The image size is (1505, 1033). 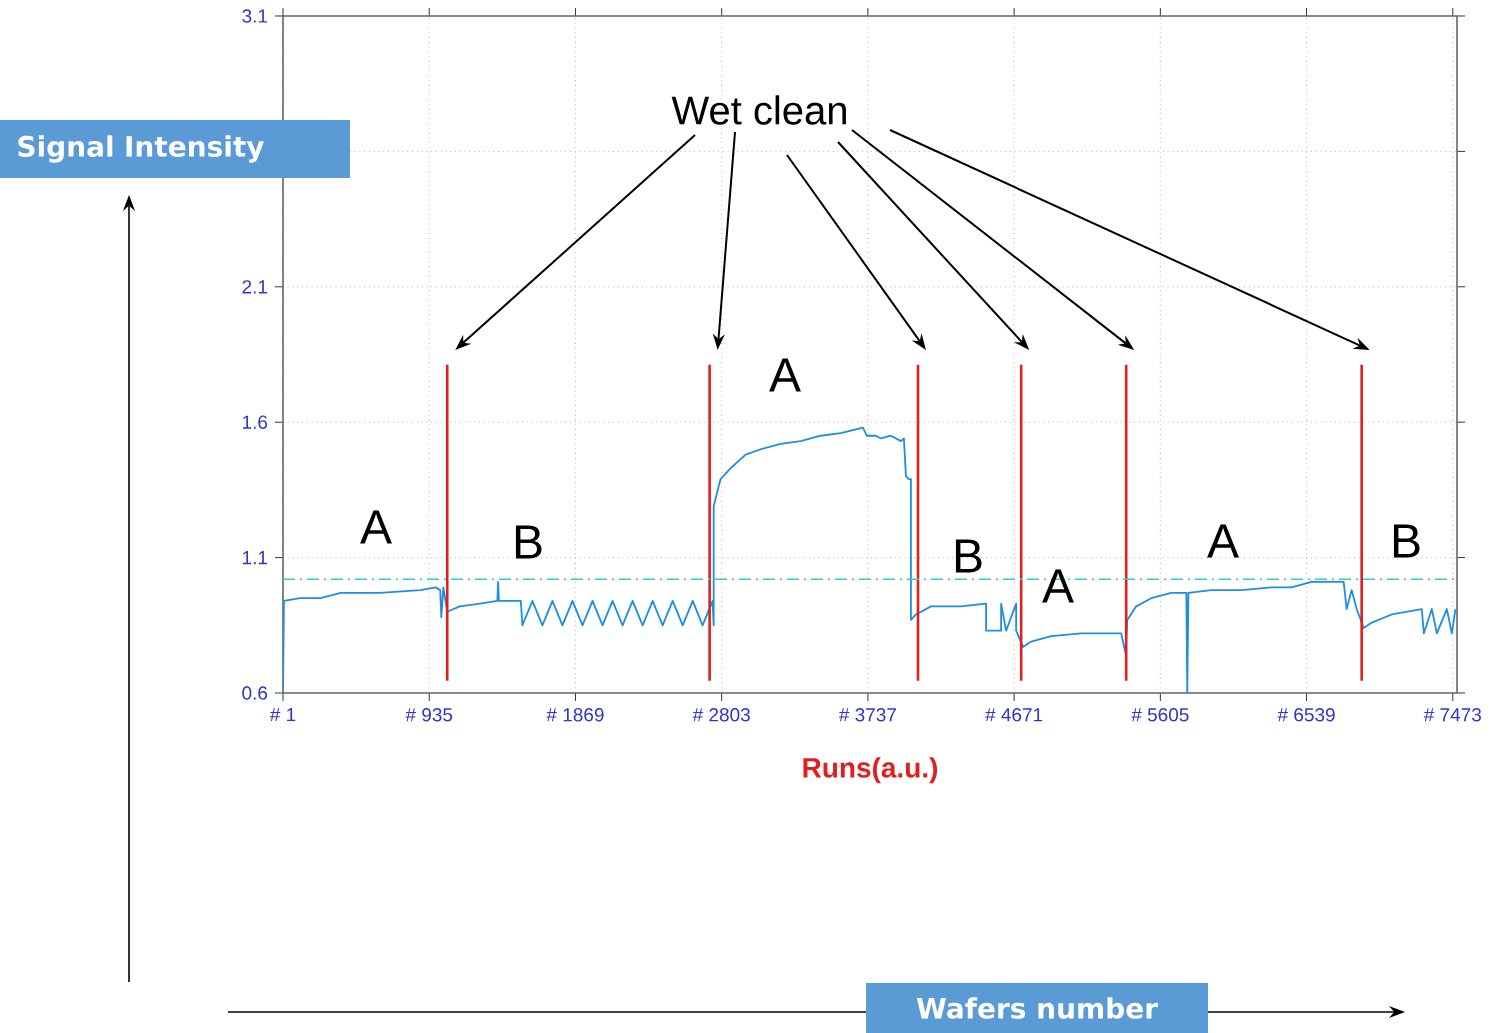 I want to click on x-tick-label: # 6539, so click(x=1306, y=715).